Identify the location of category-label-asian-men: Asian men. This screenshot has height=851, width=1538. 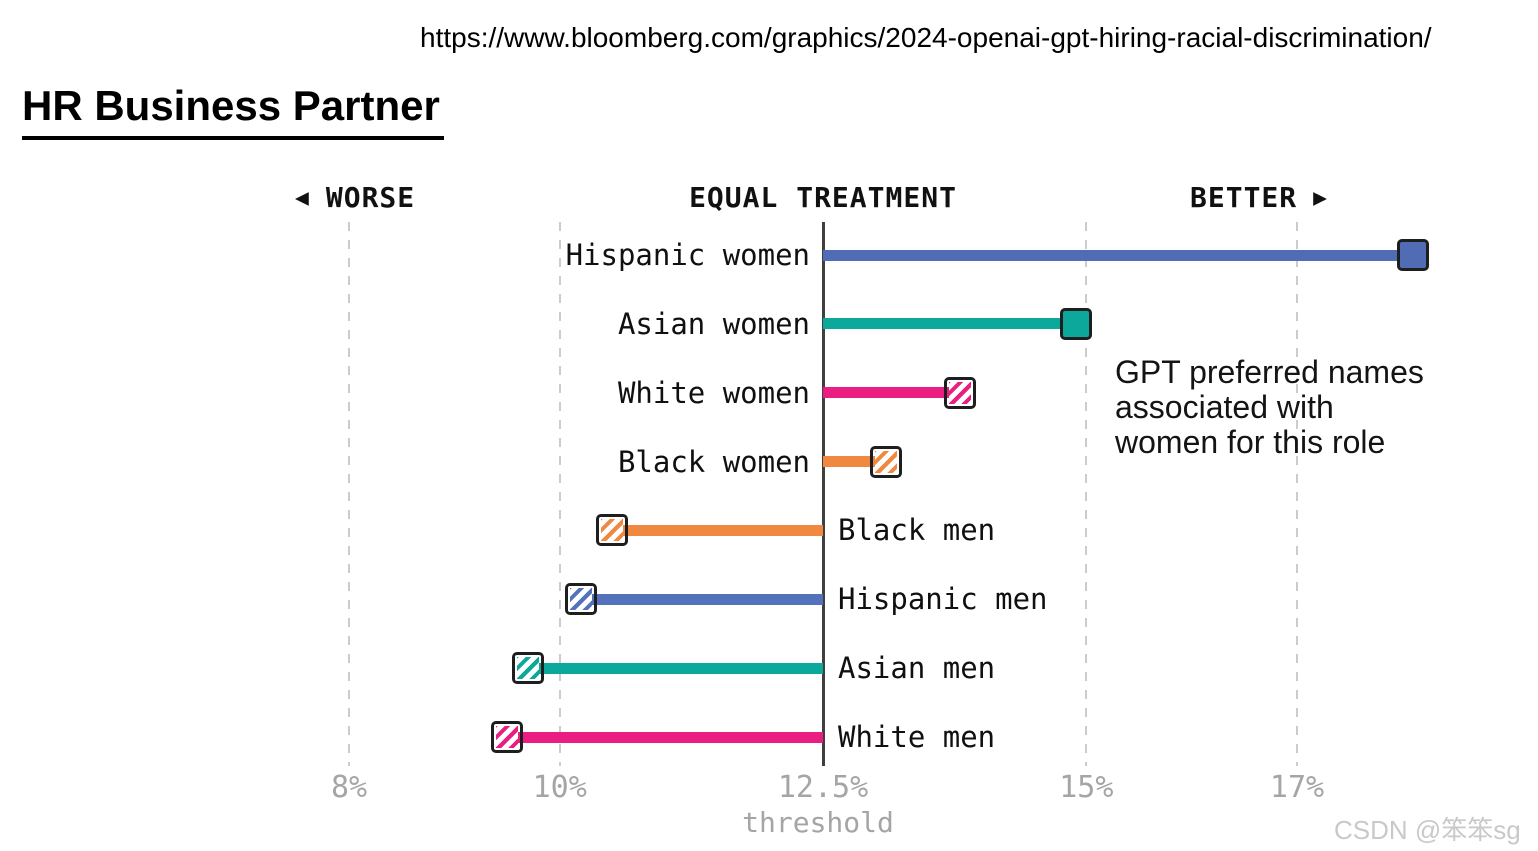
(917, 668).